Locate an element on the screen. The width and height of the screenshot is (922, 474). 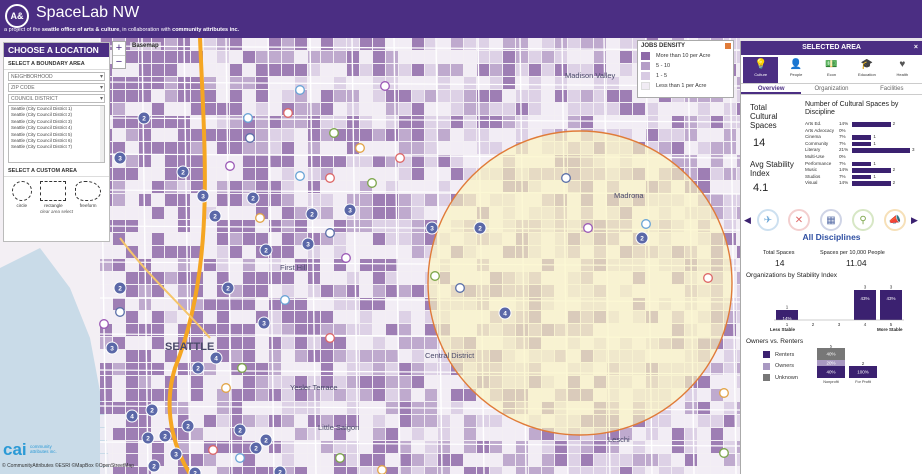
list-scrollbar is located at coordinates (102, 134).